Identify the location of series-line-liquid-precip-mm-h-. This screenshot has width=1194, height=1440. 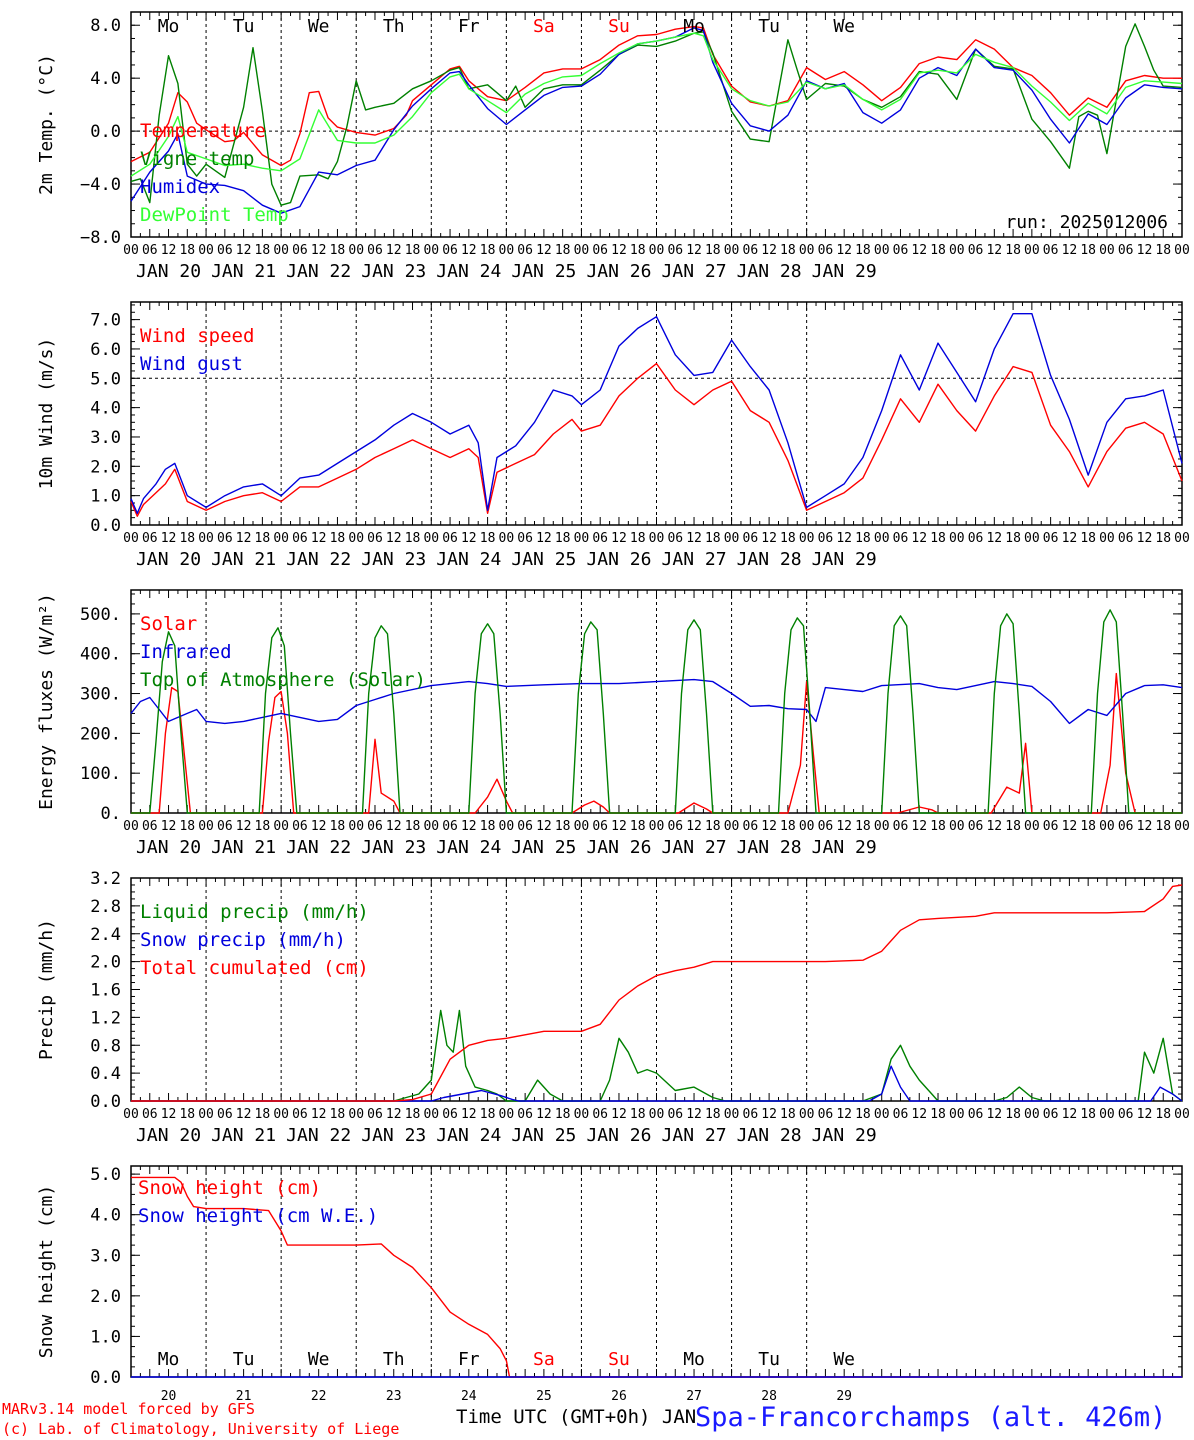
(657, 1055).